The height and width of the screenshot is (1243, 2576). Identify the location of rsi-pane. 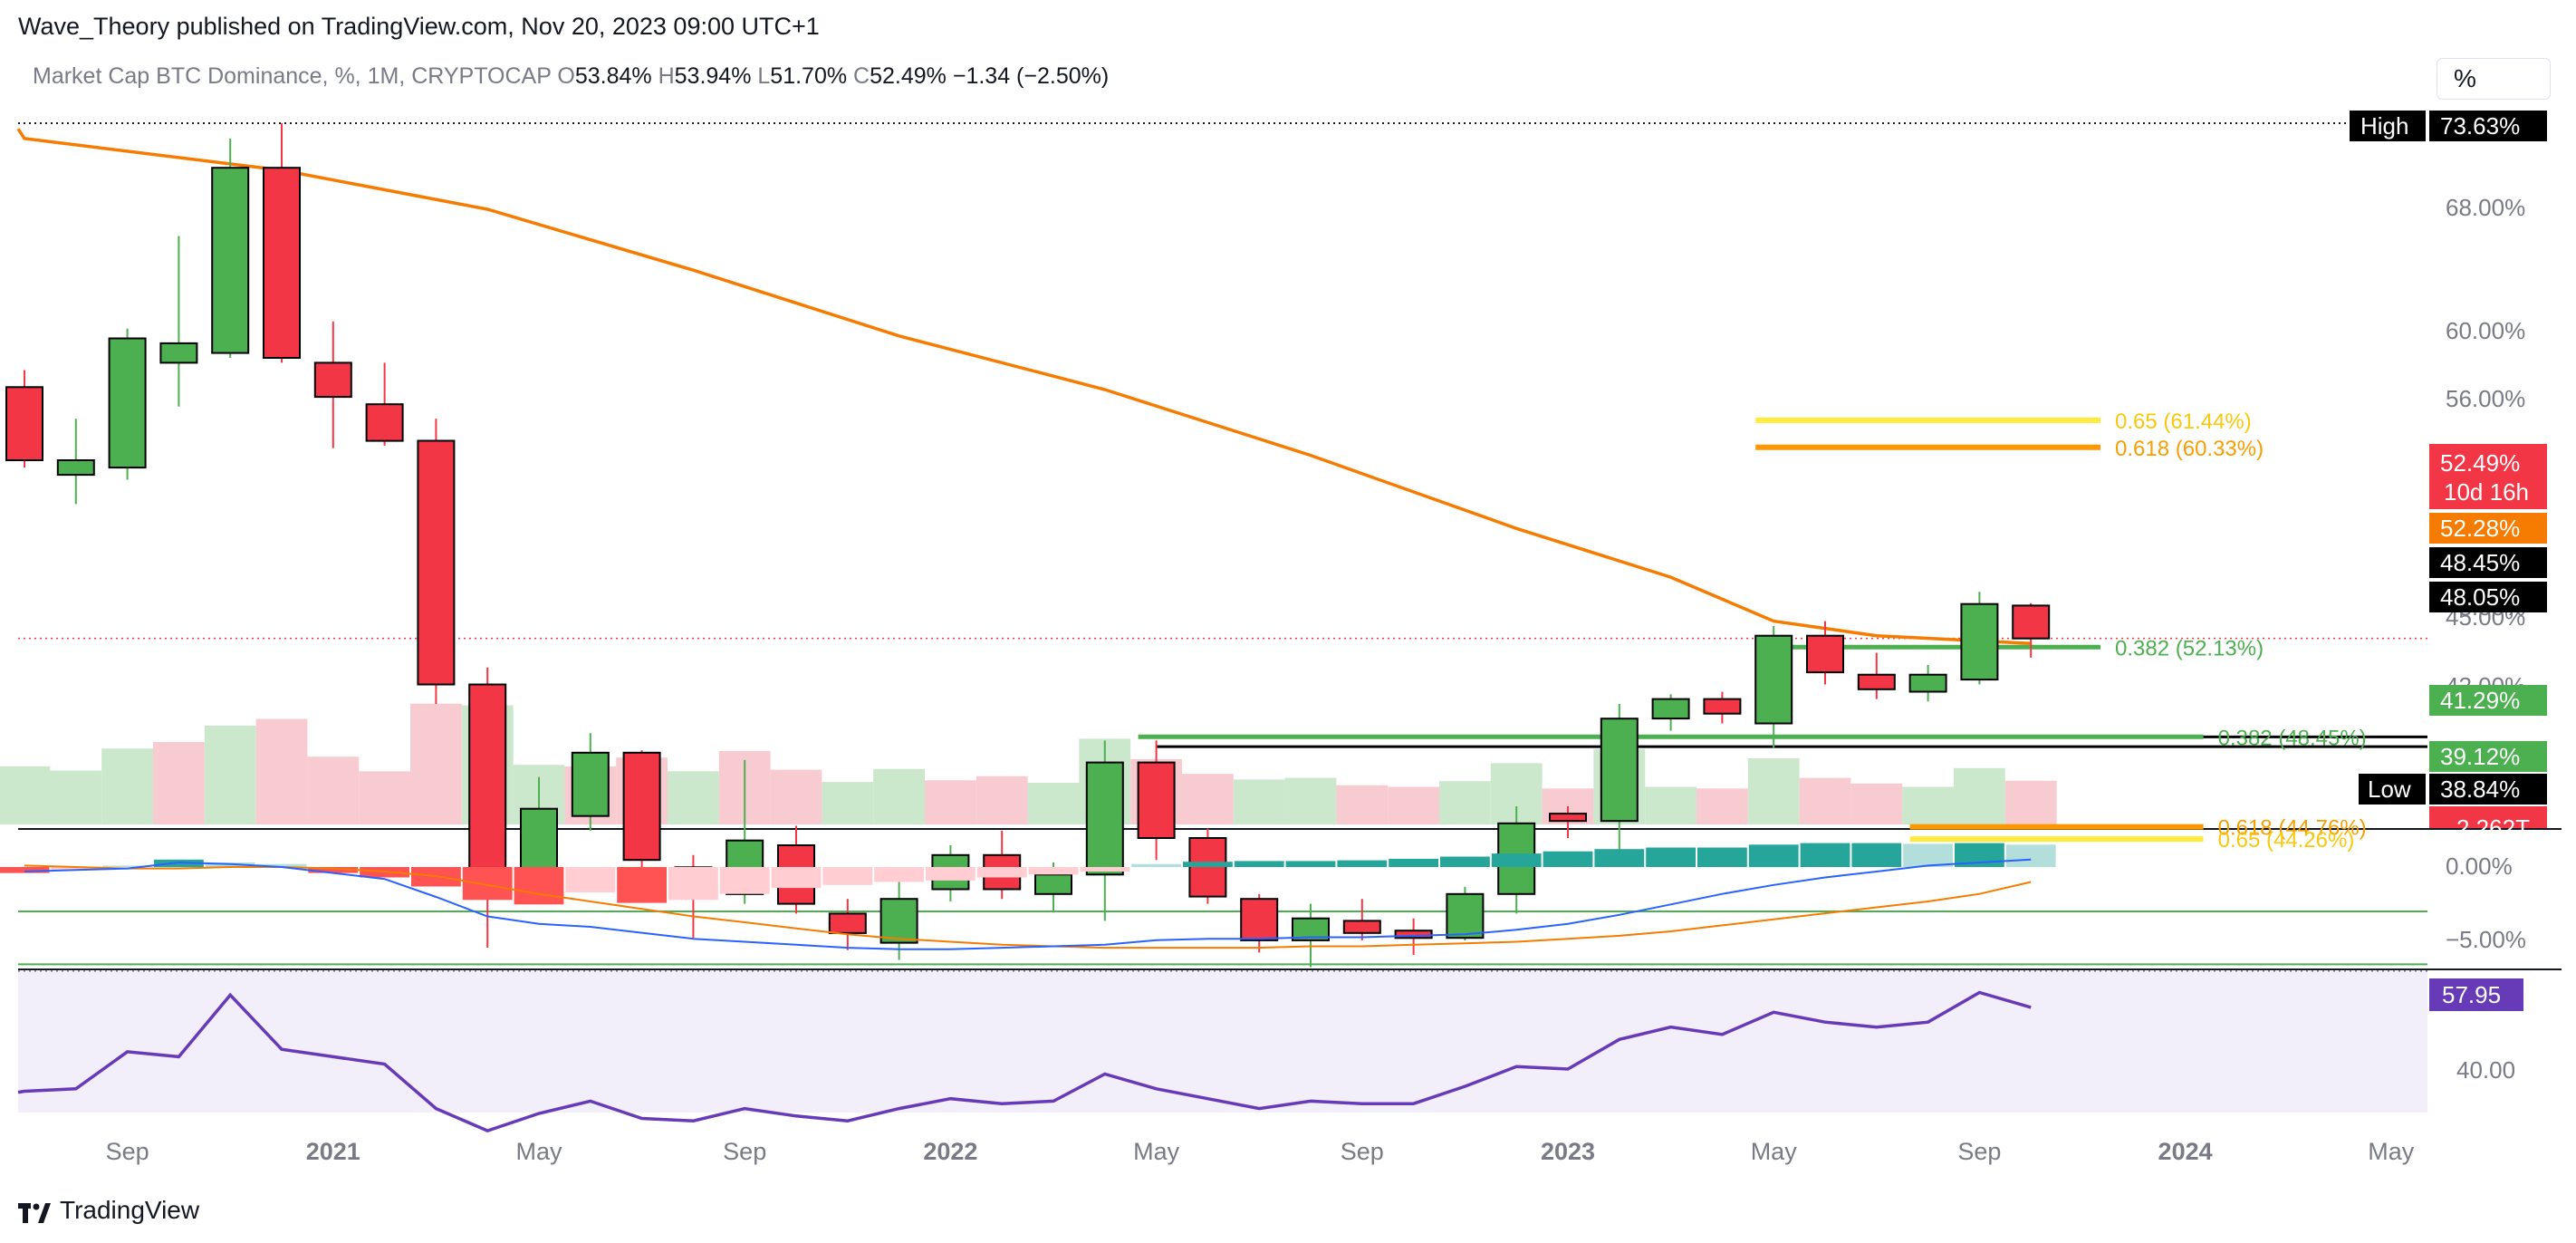
(1024, 1061).